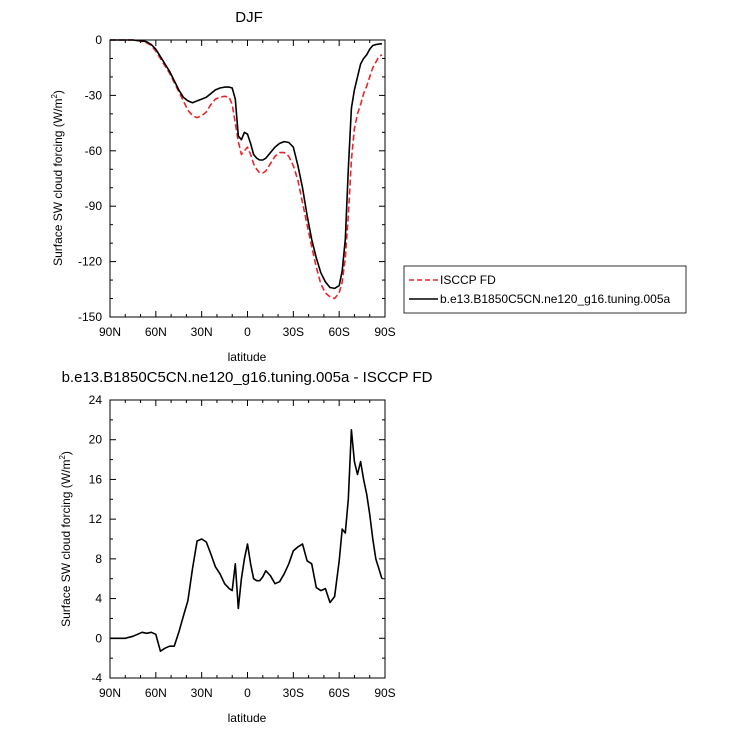 The height and width of the screenshot is (732, 732). I want to click on bottom-chart-x-axis-label: latitude, so click(247, 718).